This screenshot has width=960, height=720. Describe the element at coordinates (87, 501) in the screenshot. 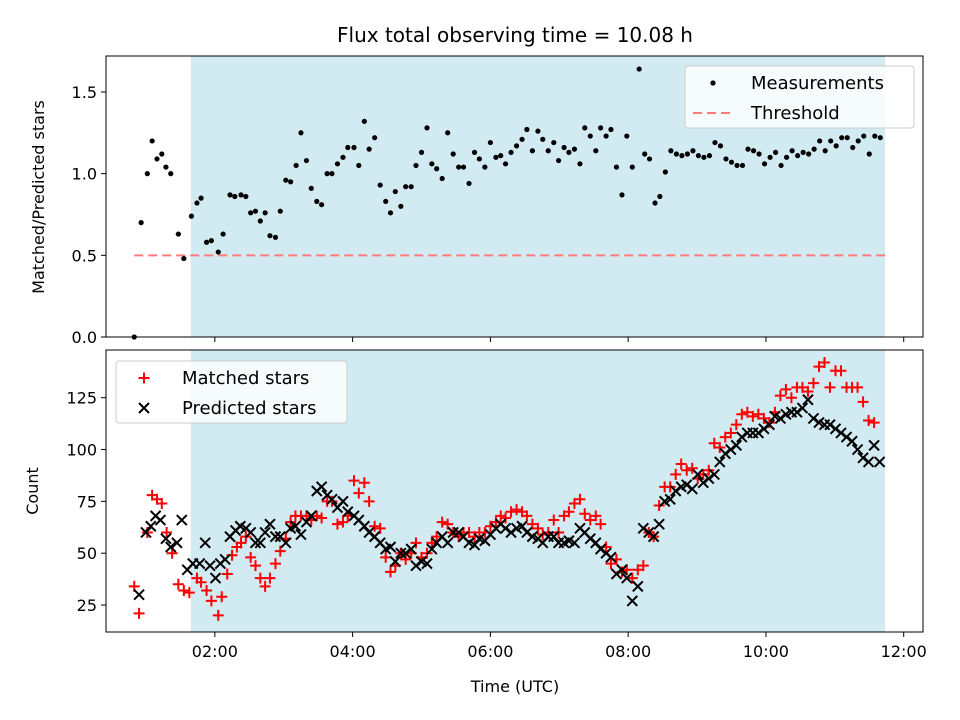

I see `y-tick-label: 75` at that location.